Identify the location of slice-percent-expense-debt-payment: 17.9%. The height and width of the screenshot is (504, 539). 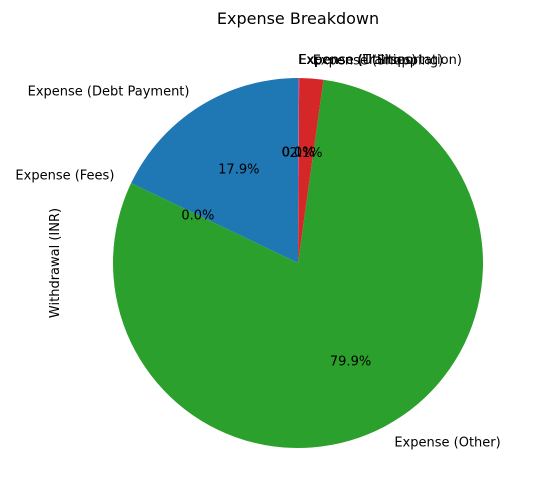
(238, 170).